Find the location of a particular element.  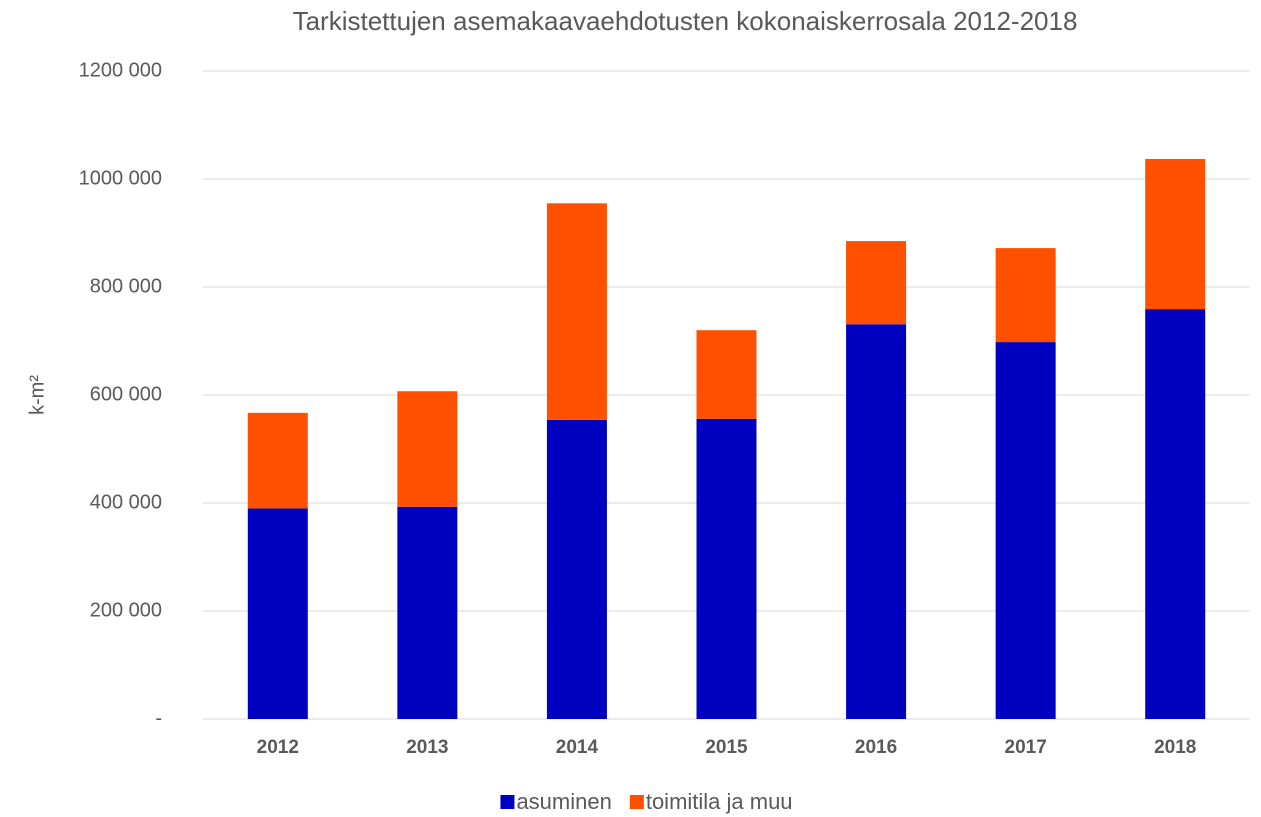

x-tick-label: 2013 is located at coordinates (427, 747).